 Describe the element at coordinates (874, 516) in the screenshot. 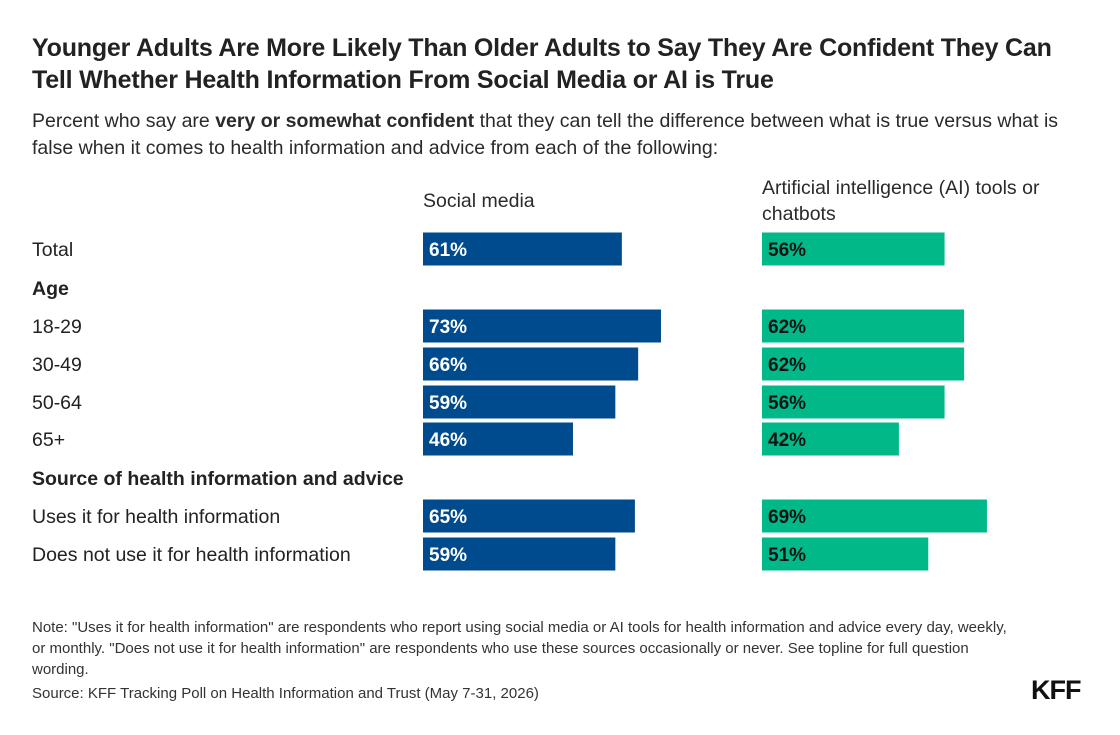

I see `bar-ai-uses-it-for-health-information` at that location.